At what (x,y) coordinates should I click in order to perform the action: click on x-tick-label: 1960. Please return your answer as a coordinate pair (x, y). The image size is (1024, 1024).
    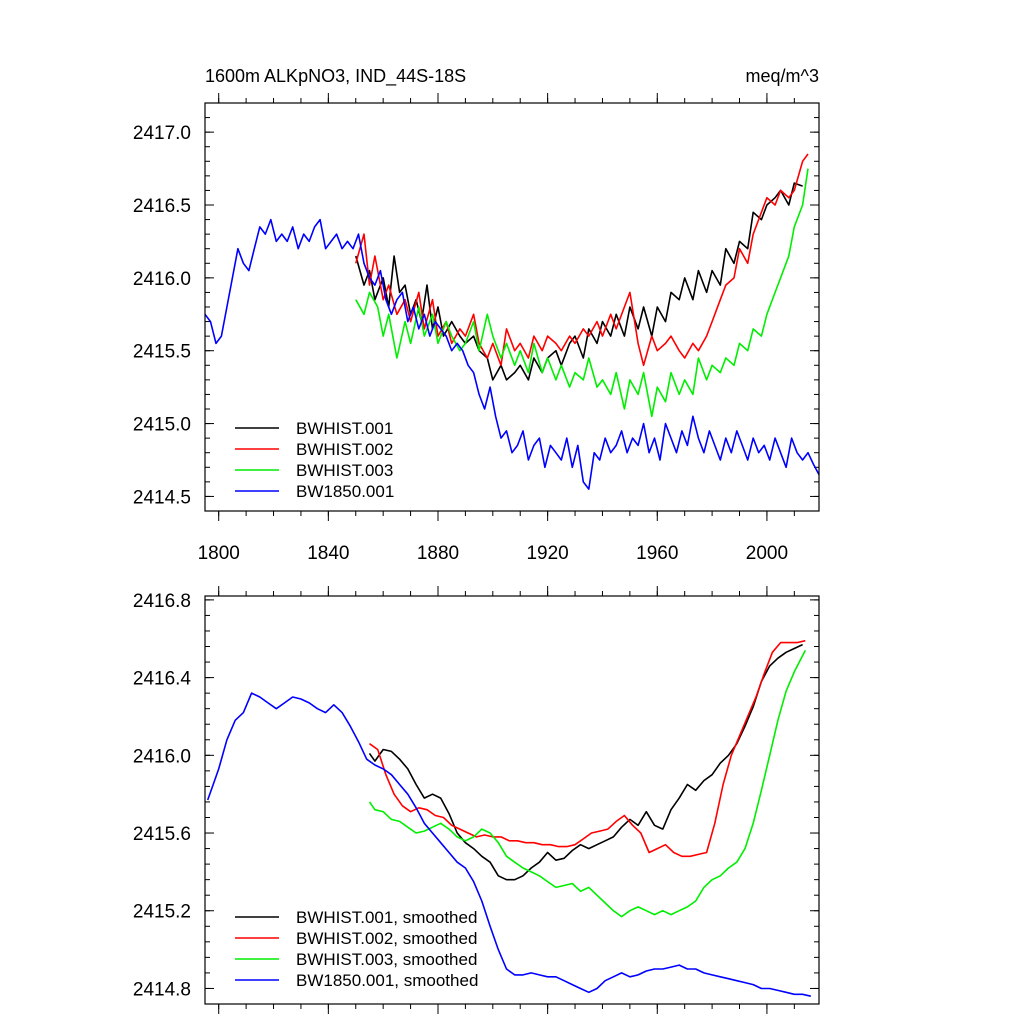
    Looking at the image, I should click on (657, 553).